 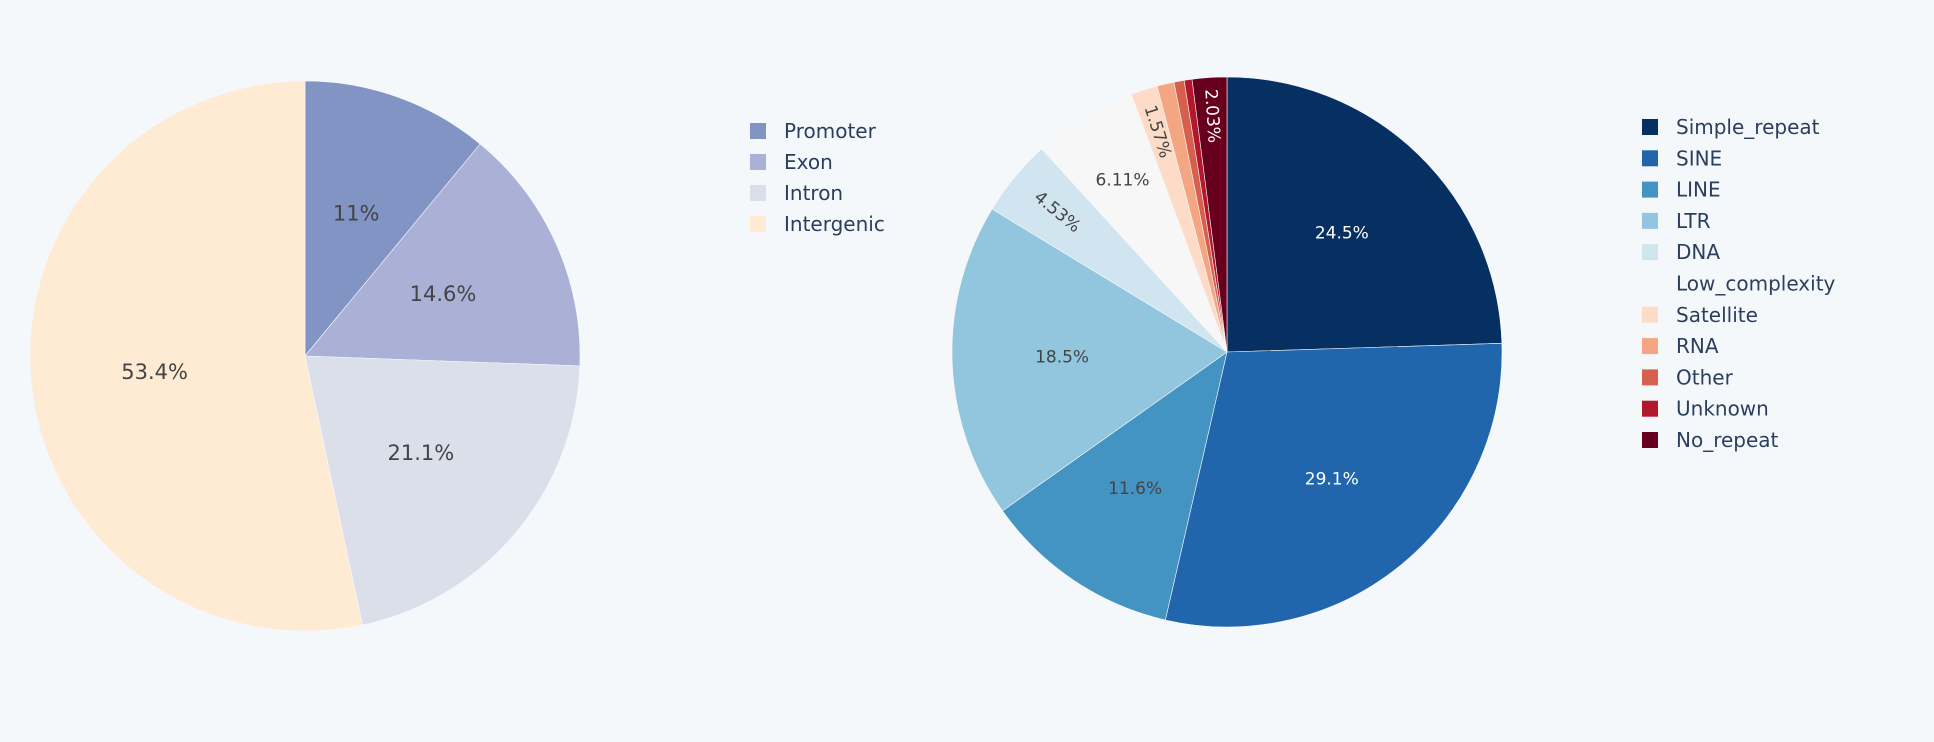 What do you see at coordinates (1650, 377) in the screenshot?
I see `legend-swatch-other` at bounding box center [1650, 377].